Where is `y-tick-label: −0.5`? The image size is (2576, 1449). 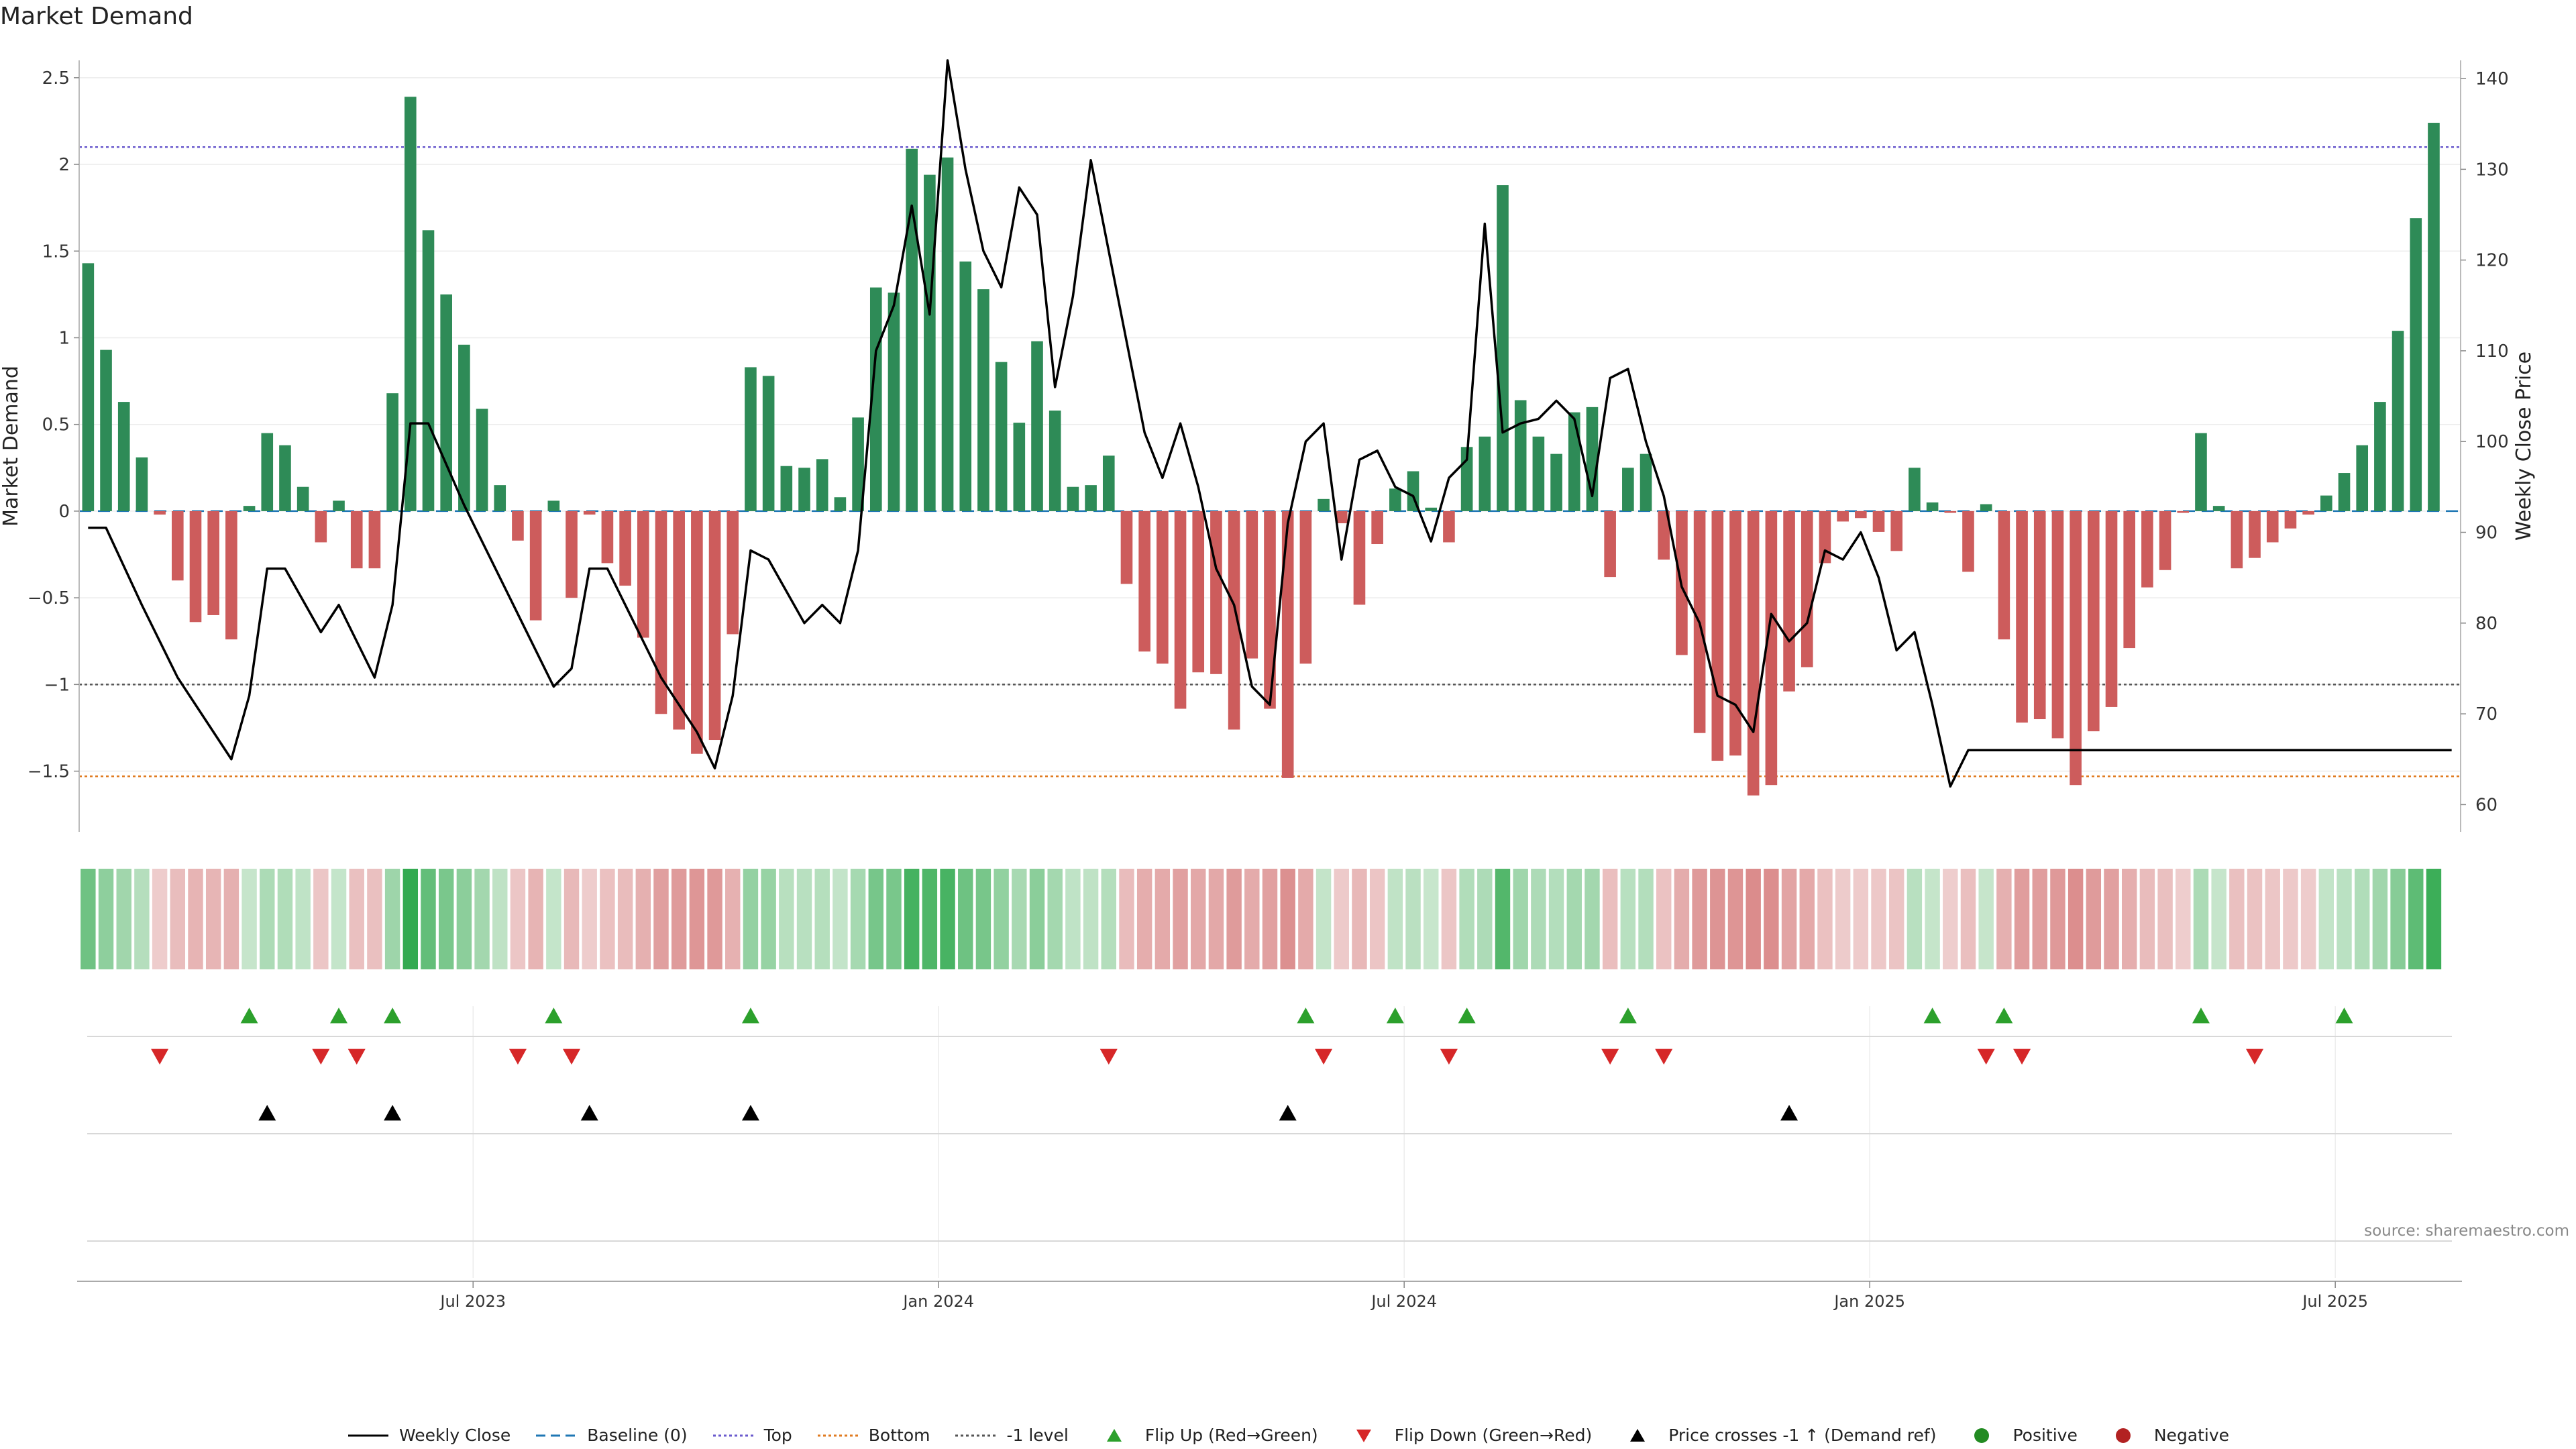 y-tick-label: −0.5 is located at coordinates (49, 598).